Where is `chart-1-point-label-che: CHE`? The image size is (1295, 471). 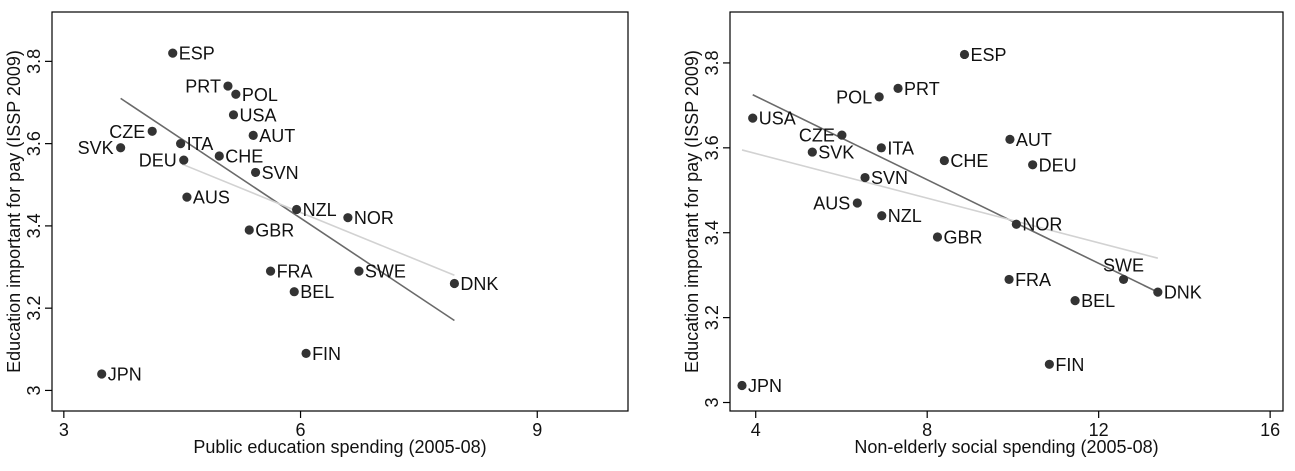
chart-1-point-label-che: CHE is located at coordinates (244, 156).